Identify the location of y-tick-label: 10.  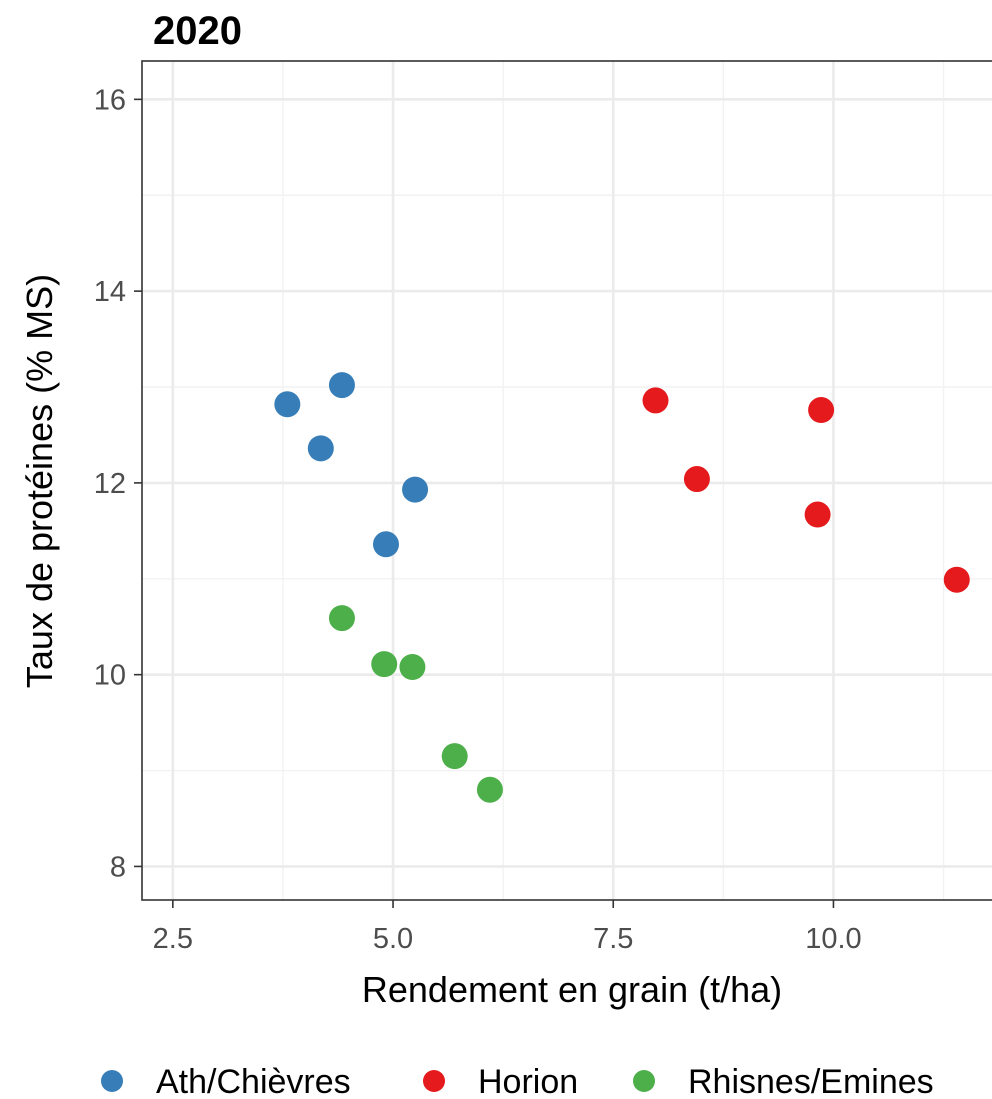
(110, 676).